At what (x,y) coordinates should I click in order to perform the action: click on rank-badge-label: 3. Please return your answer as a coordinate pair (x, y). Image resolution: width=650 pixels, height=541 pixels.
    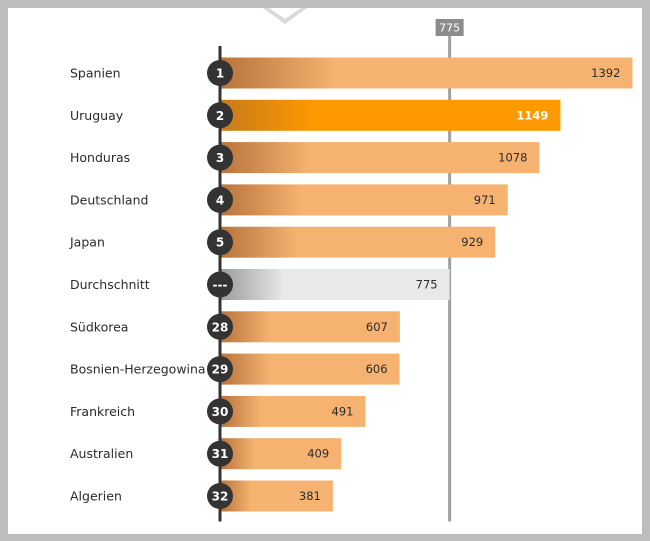
    Looking at the image, I should click on (220, 158).